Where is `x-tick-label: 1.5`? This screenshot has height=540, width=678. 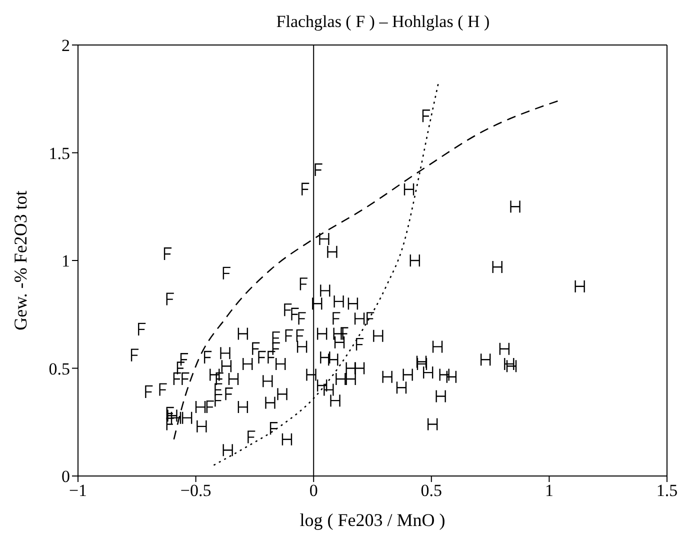
x-tick-label: 1.5 is located at coordinates (667, 490).